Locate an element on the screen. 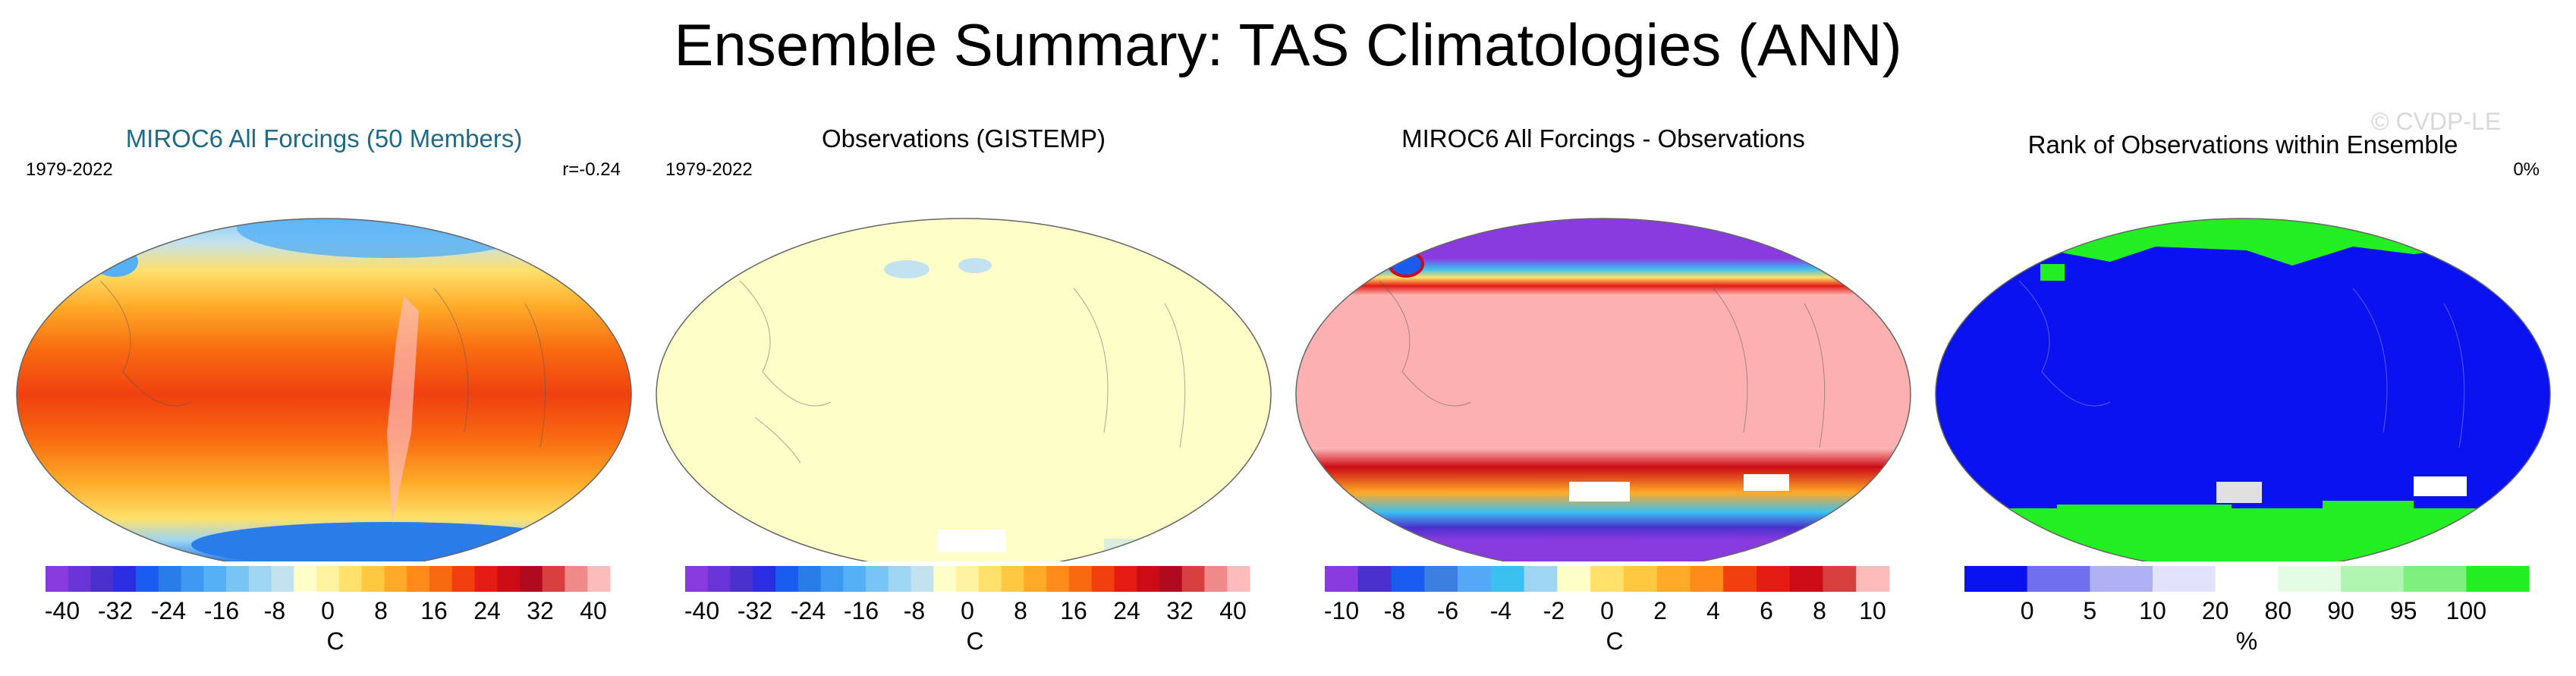 Image resolution: width=2576 pixels, height=676 pixels. colorbar-tick-label: -2 is located at coordinates (1554, 610).